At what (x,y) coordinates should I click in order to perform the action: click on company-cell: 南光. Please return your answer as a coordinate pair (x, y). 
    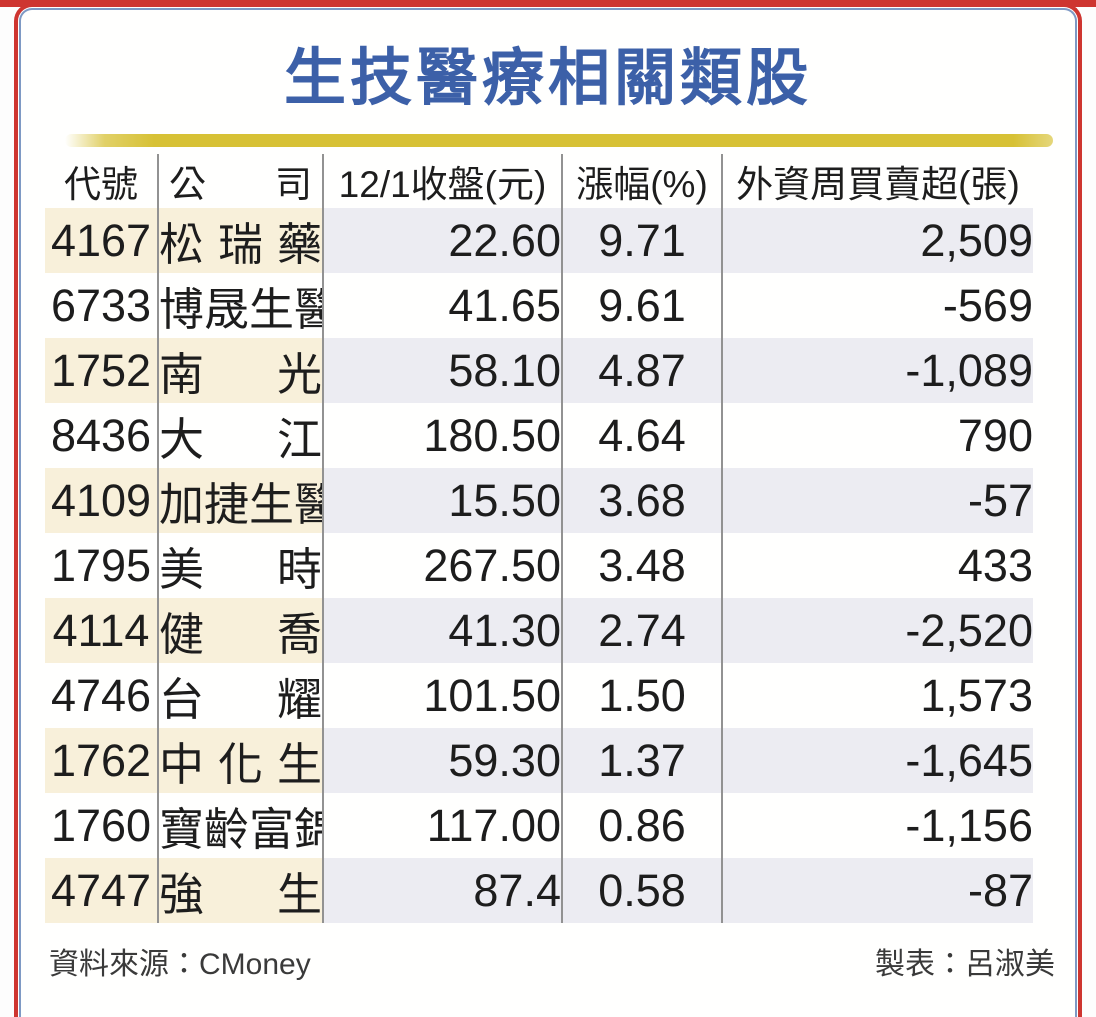
    Looking at the image, I should click on (241, 371).